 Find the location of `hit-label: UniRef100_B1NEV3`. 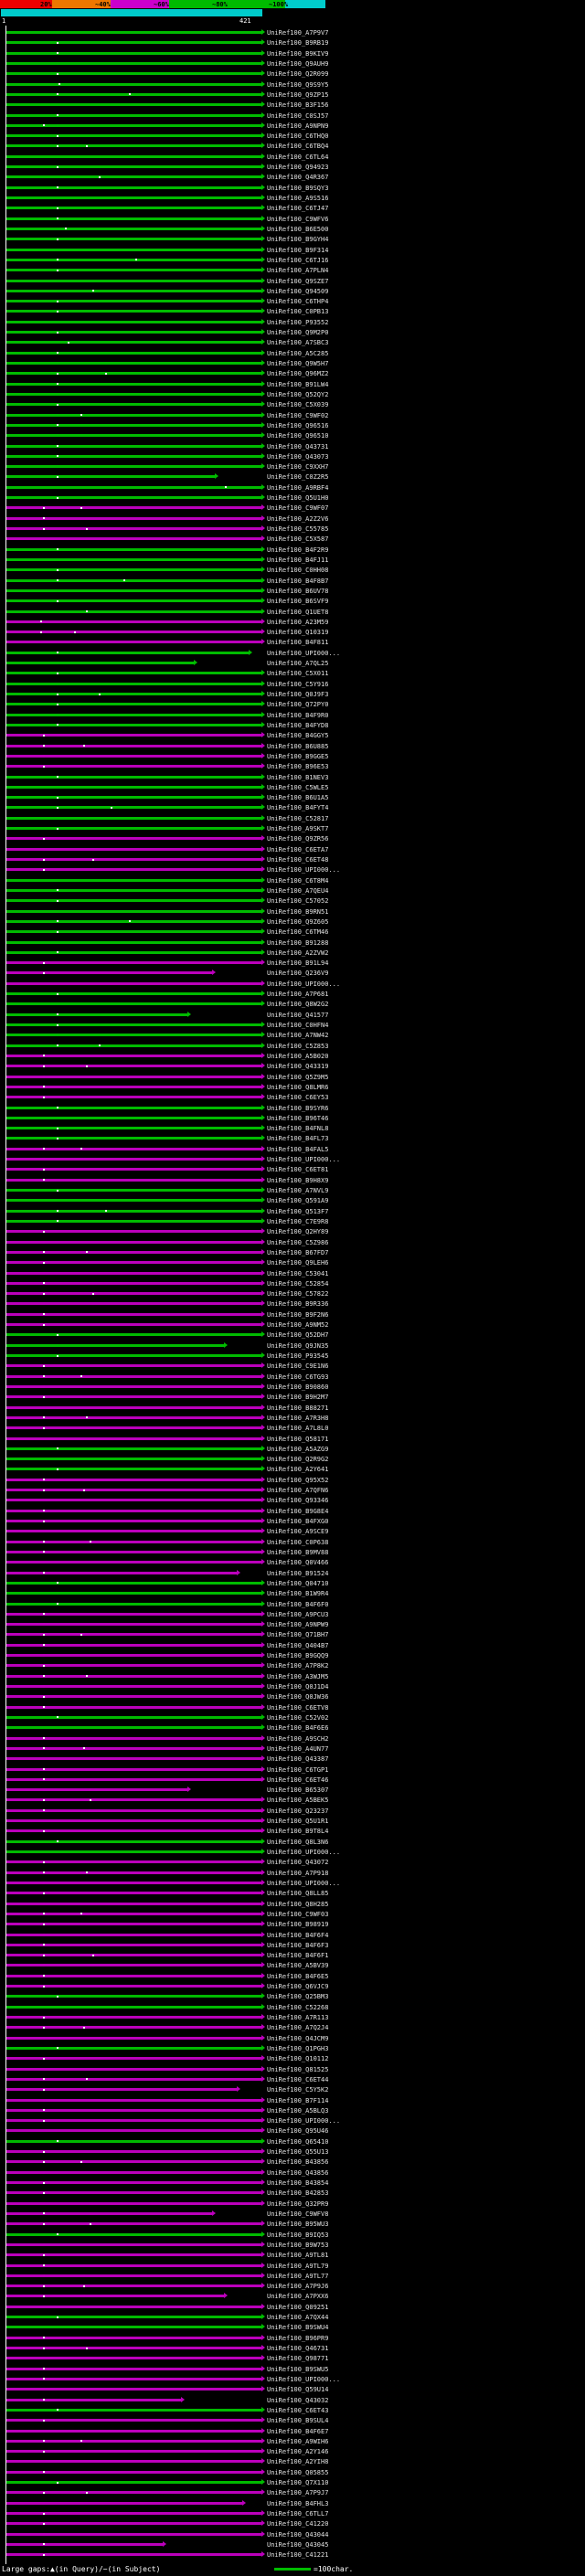

hit-label: UniRef100_B1NEV3 is located at coordinates (298, 777).